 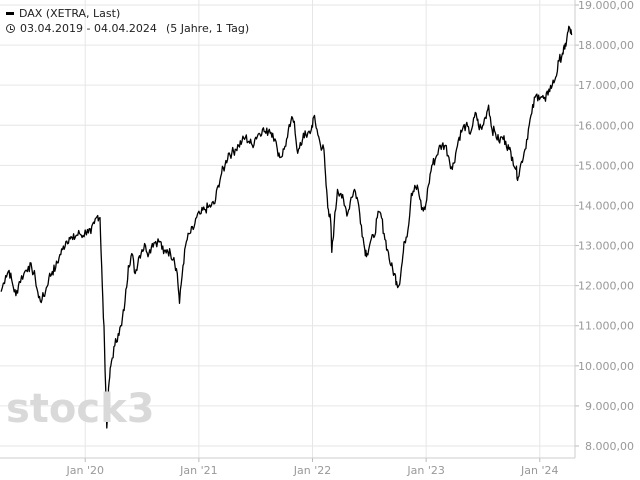 What do you see at coordinates (10, 28) in the screenshot?
I see `clock-icon` at bounding box center [10, 28].